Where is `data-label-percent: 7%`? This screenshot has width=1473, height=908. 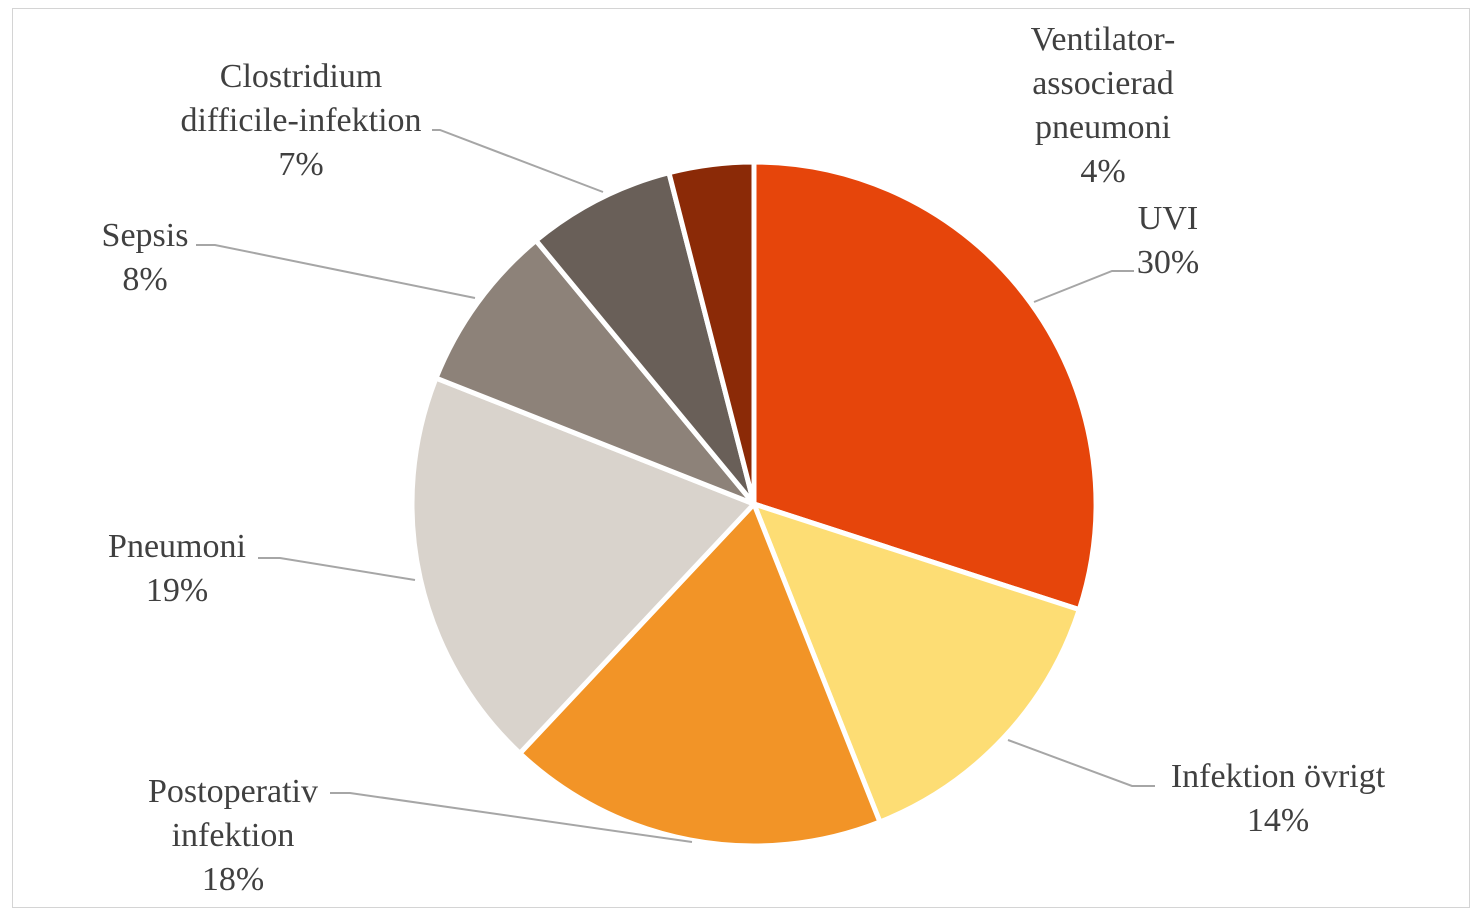
data-label-percent: 7% is located at coordinates (300, 164).